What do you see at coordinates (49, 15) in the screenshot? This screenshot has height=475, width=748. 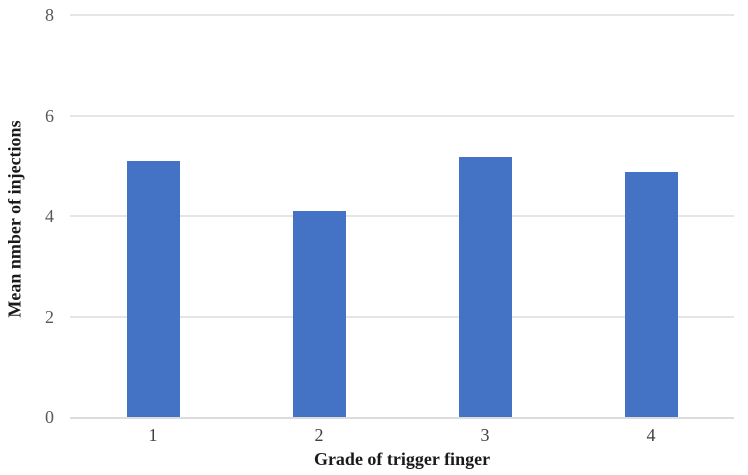 I see `y-axis-tick-label-8: 8` at bounding box center [49, 15].